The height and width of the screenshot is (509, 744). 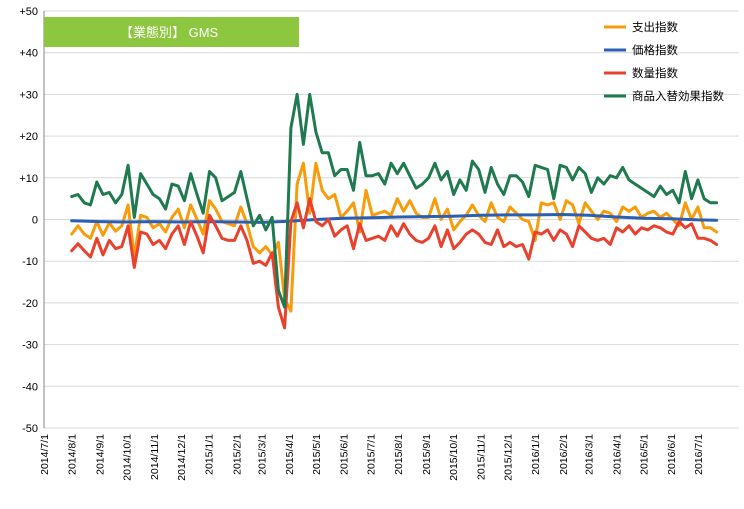 What do you see at coordinates (481, 457) in the screenshot?
I see `x-tick-label: 2015/11/1` at bounding box center [481, 457].